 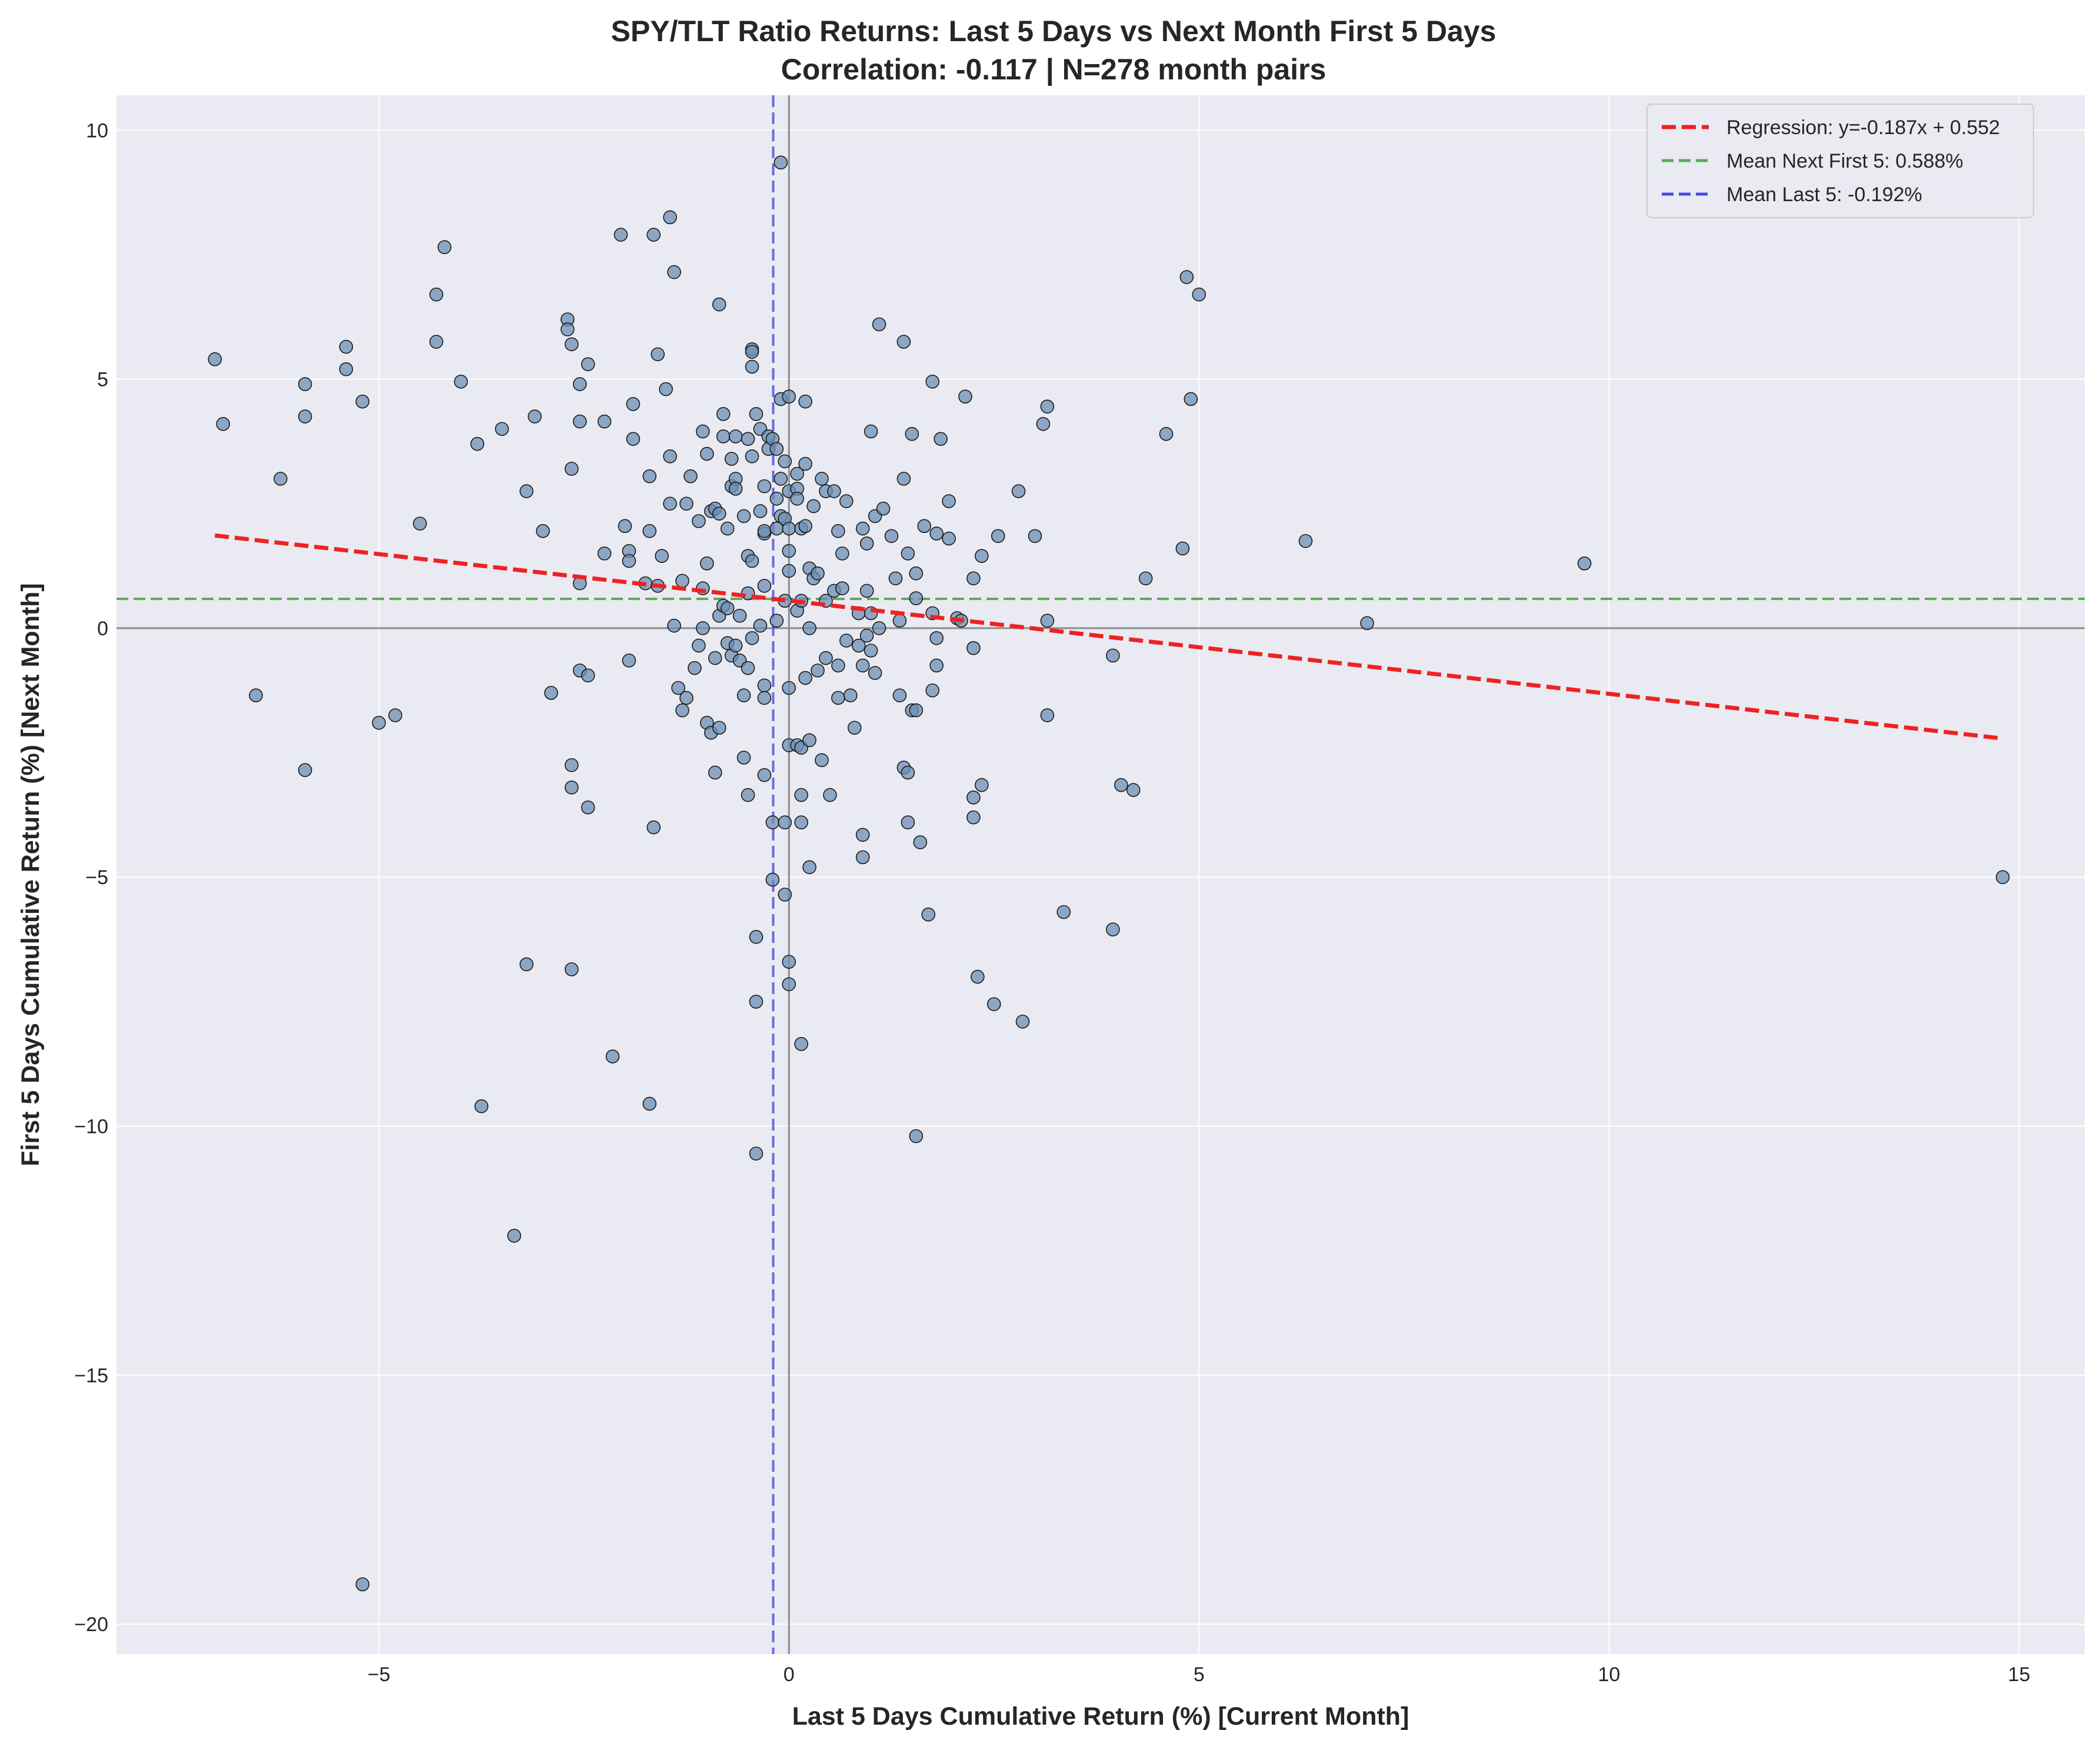 What do you see at coordinates (102, 380) in the screenshot?
I see `y-tick-label: 5` at bounding box center [102, 380].